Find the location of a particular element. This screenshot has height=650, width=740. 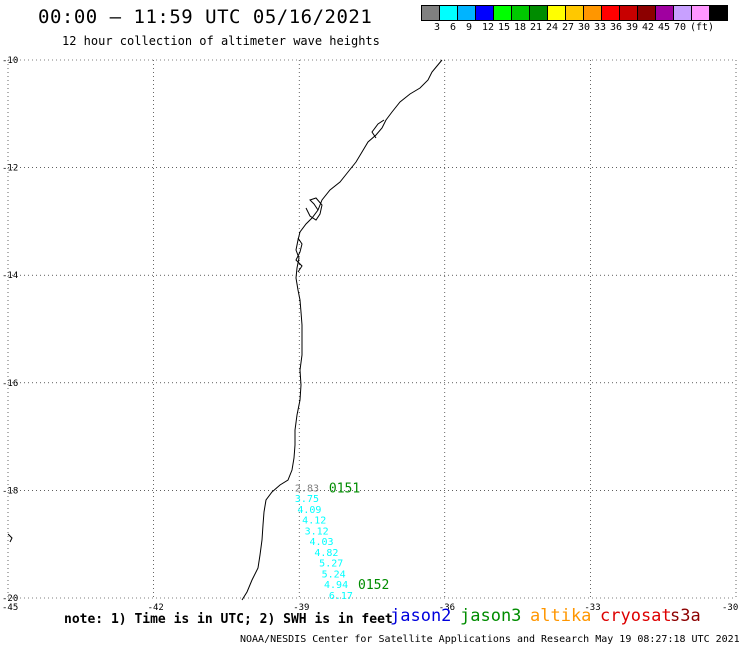

legend-label: 36 is located at coordinates (616, 27).